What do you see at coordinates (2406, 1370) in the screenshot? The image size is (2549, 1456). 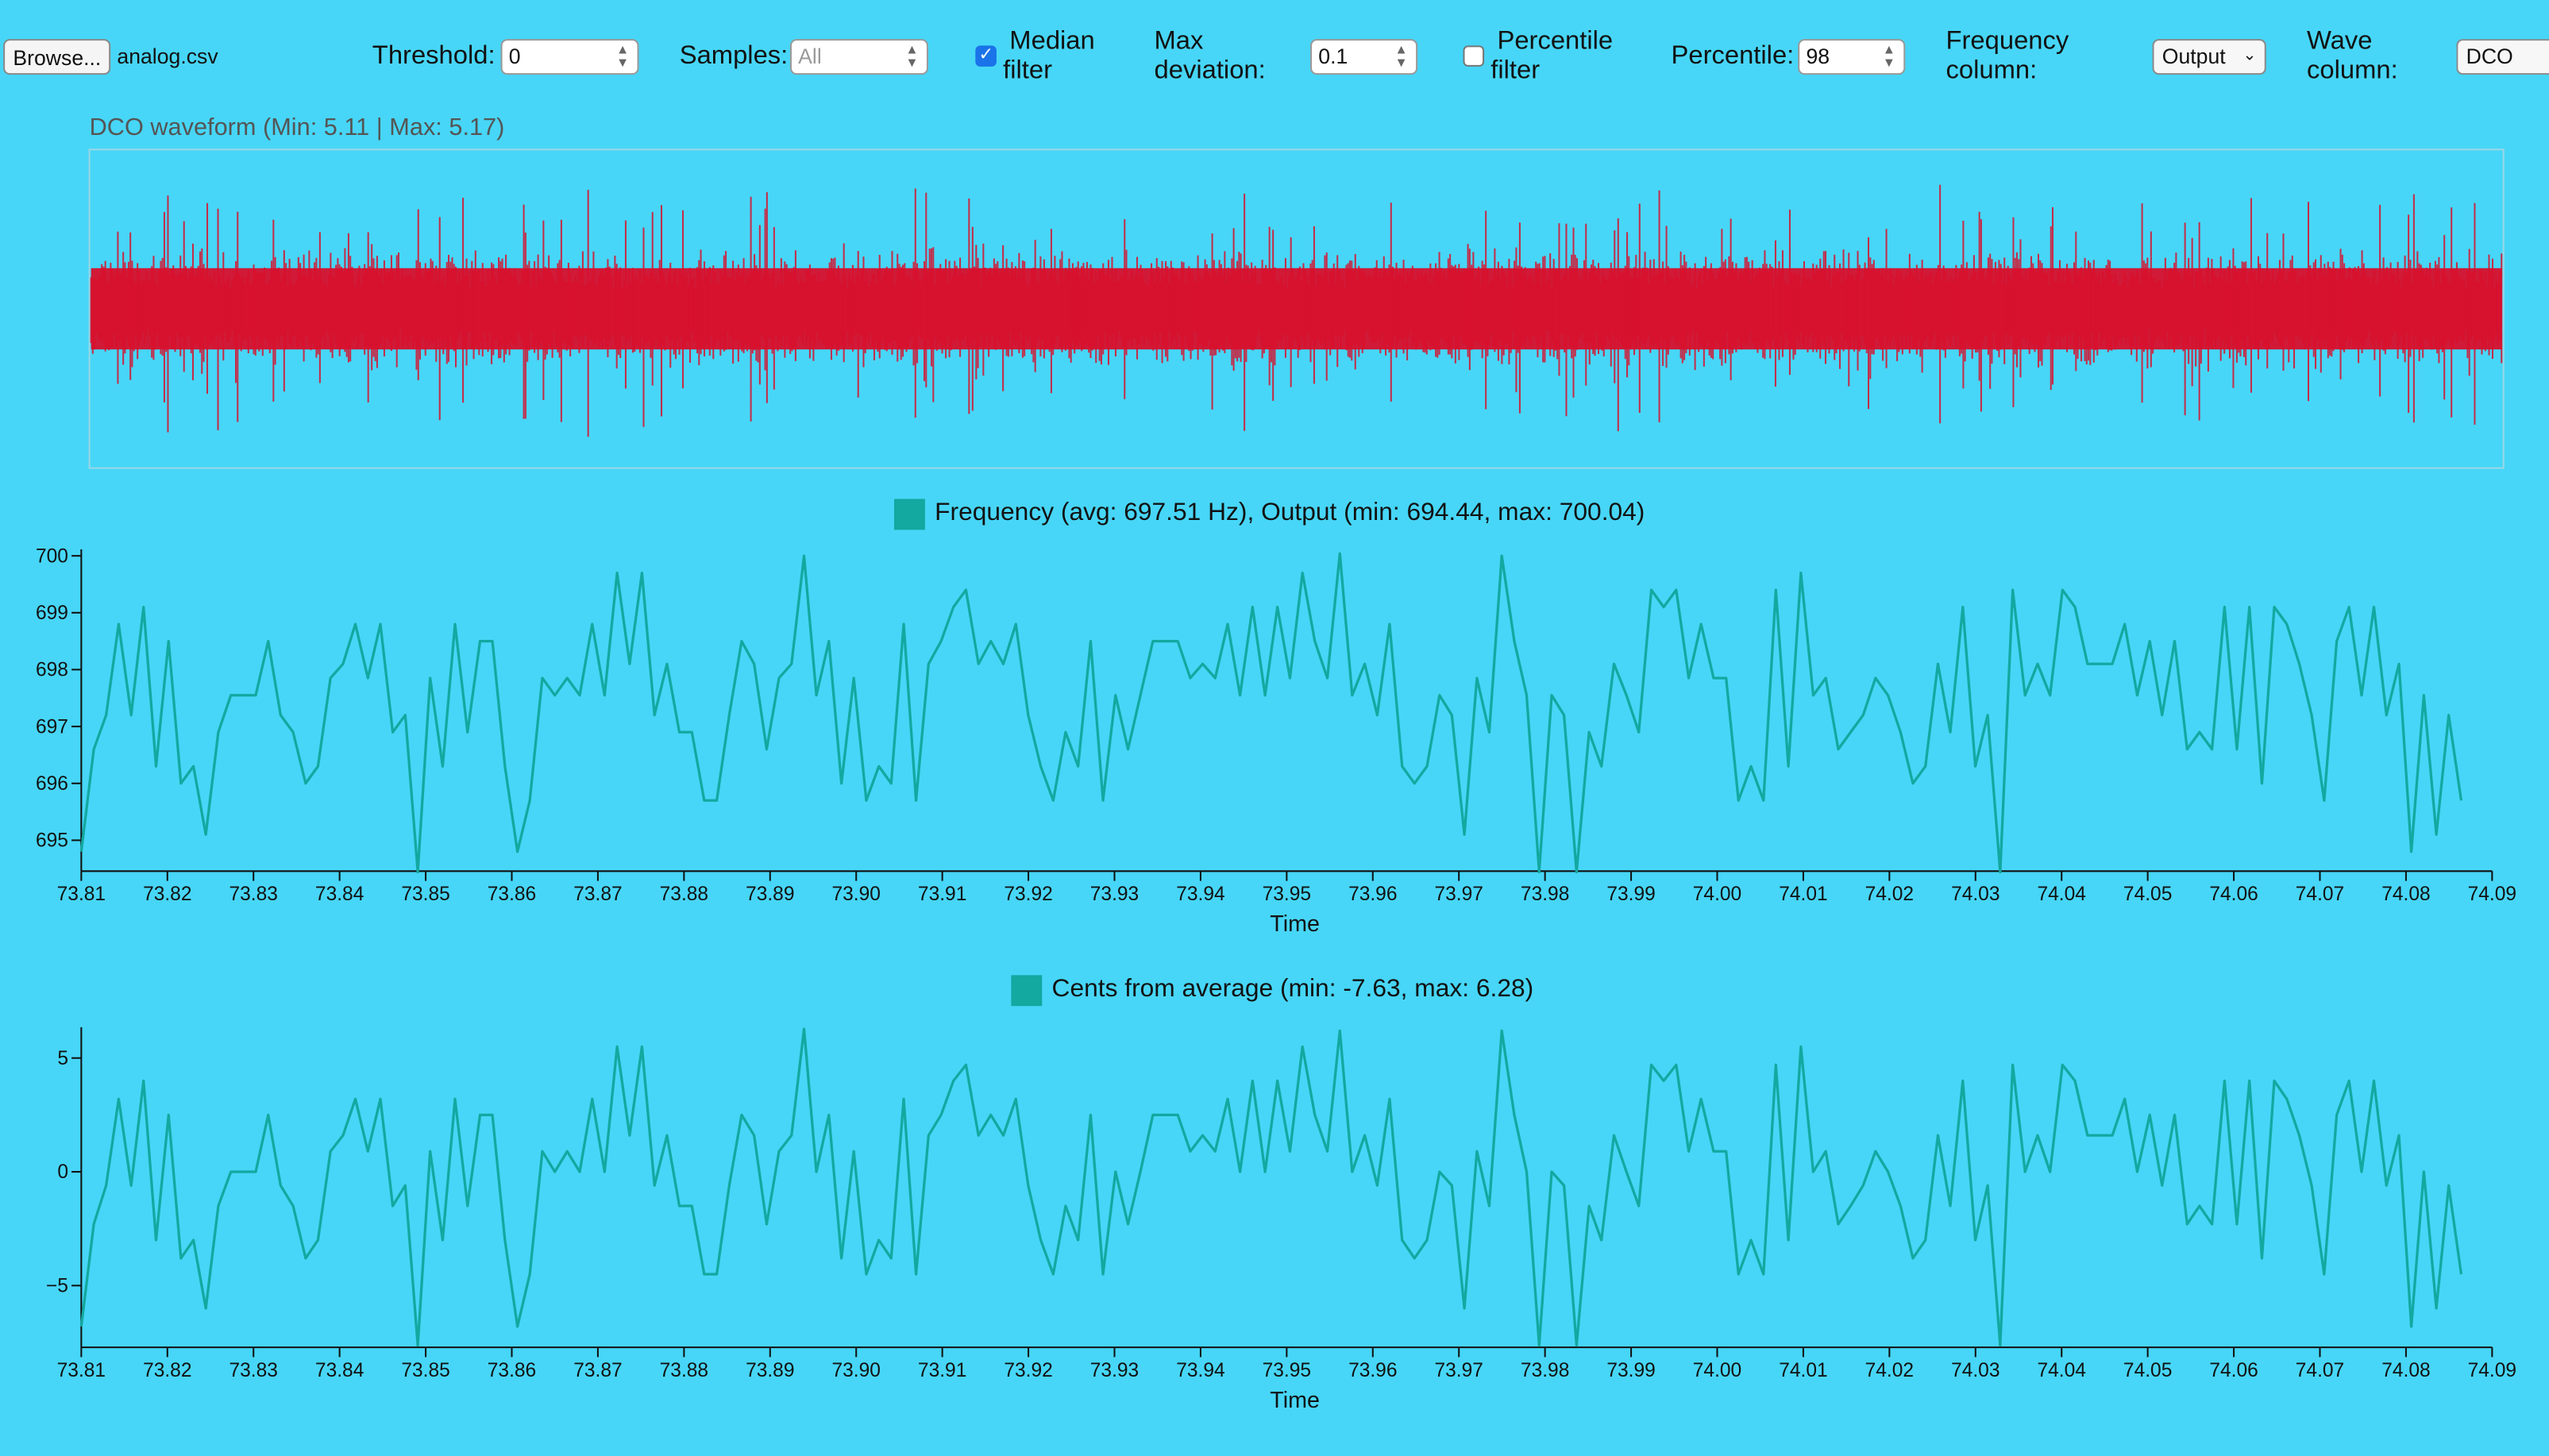 I see `cents-x-tick-label: 74.08` at bounding box center [2406, 1370].